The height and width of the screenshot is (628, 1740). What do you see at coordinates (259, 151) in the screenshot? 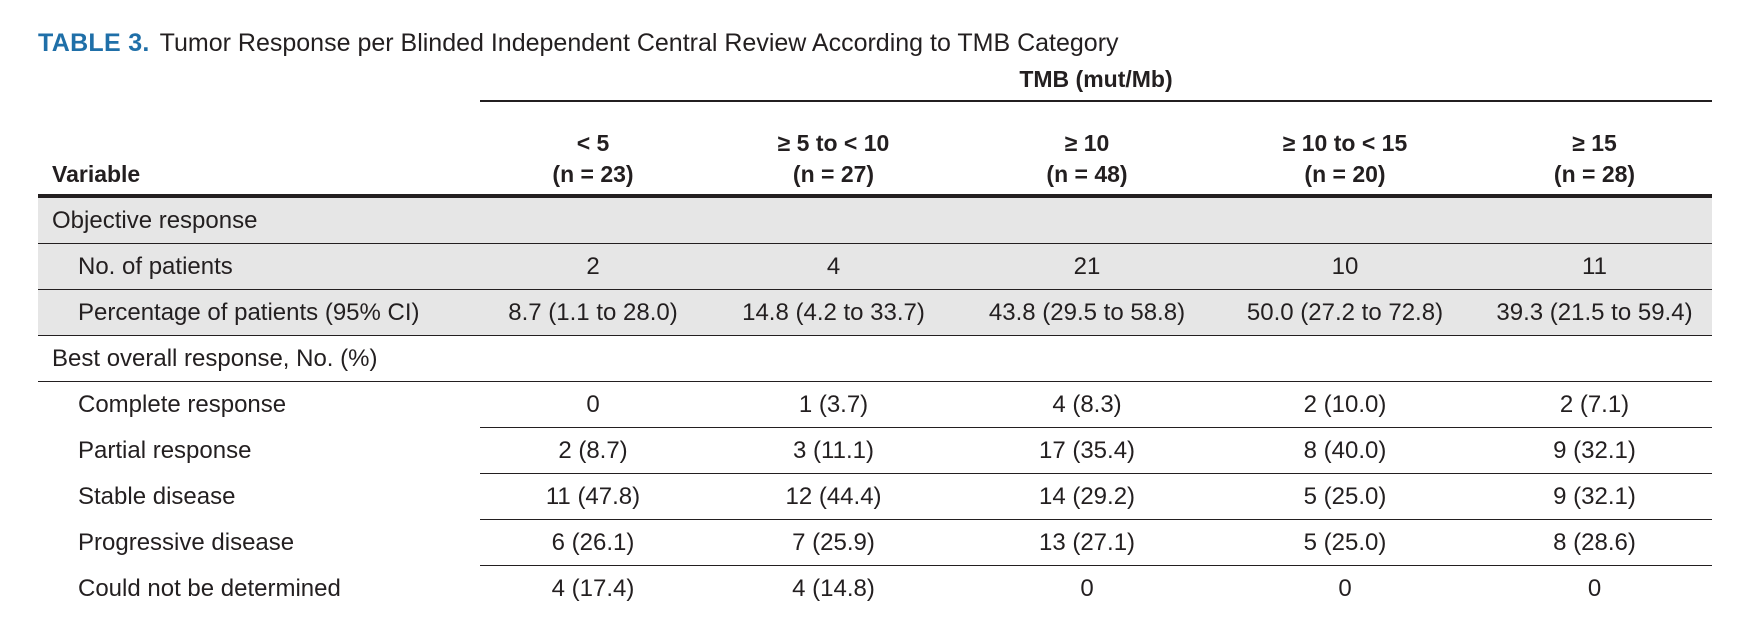
I see `variable-header: Variable` at bounding box center [259, 151].